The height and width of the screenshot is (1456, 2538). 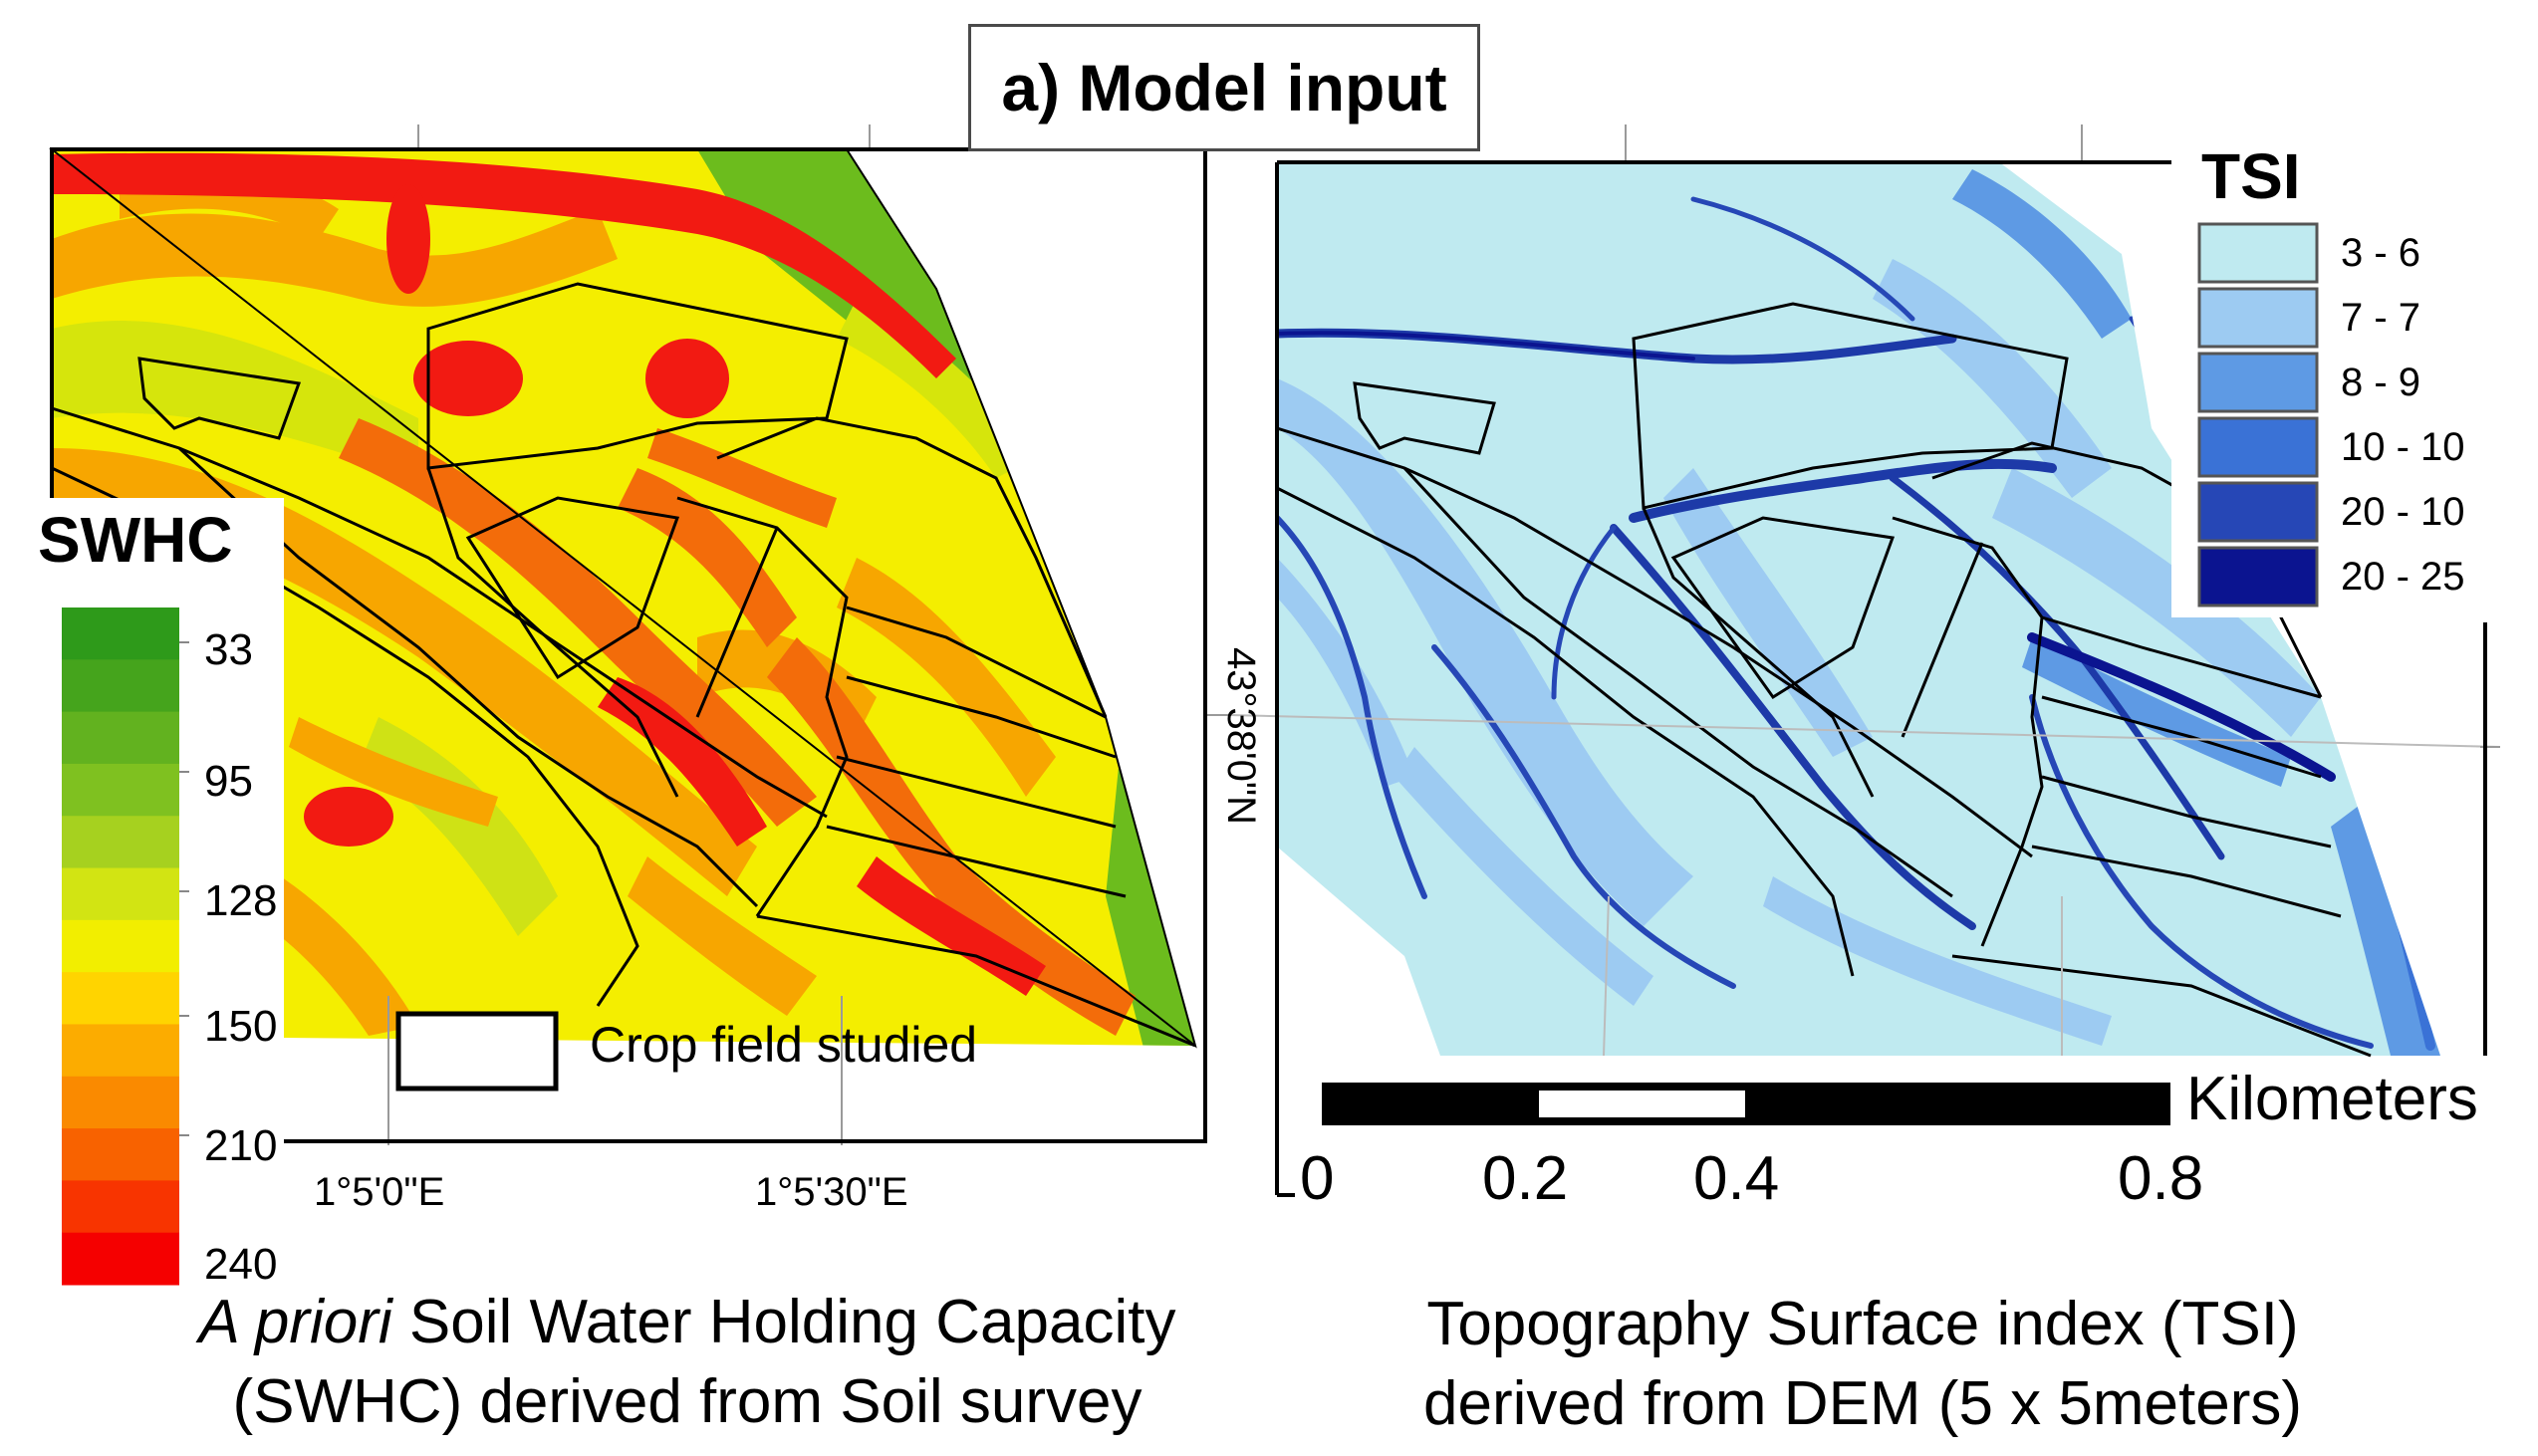 What do you see at coordinates (1525, 1178) in the screenshot?
I see `scale-tick-0-2: 0.2` at bounding box center [1525, 1178].